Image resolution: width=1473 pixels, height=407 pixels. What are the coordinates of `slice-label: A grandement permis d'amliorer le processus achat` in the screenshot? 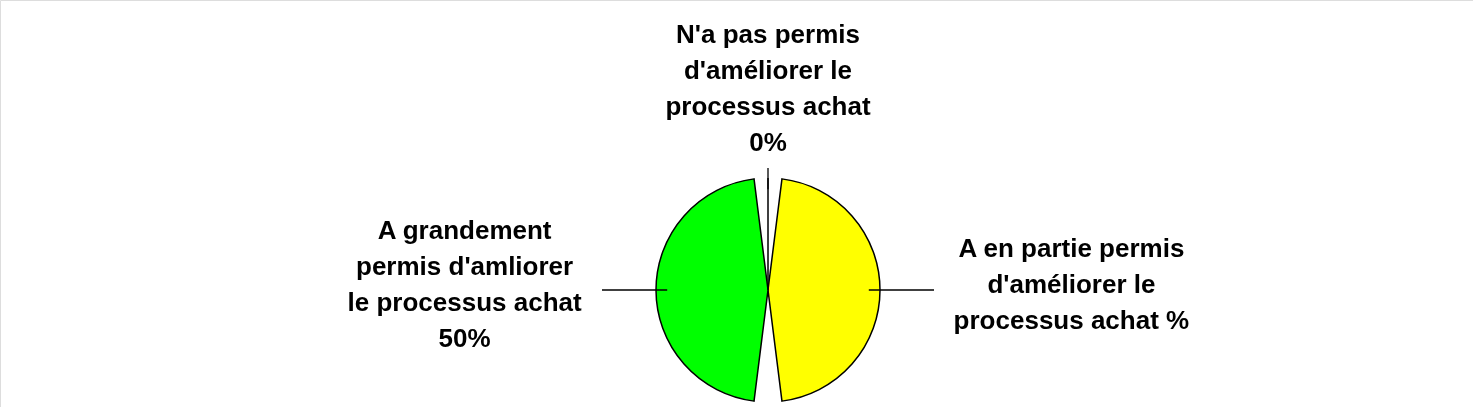 It's located at (464, 266).